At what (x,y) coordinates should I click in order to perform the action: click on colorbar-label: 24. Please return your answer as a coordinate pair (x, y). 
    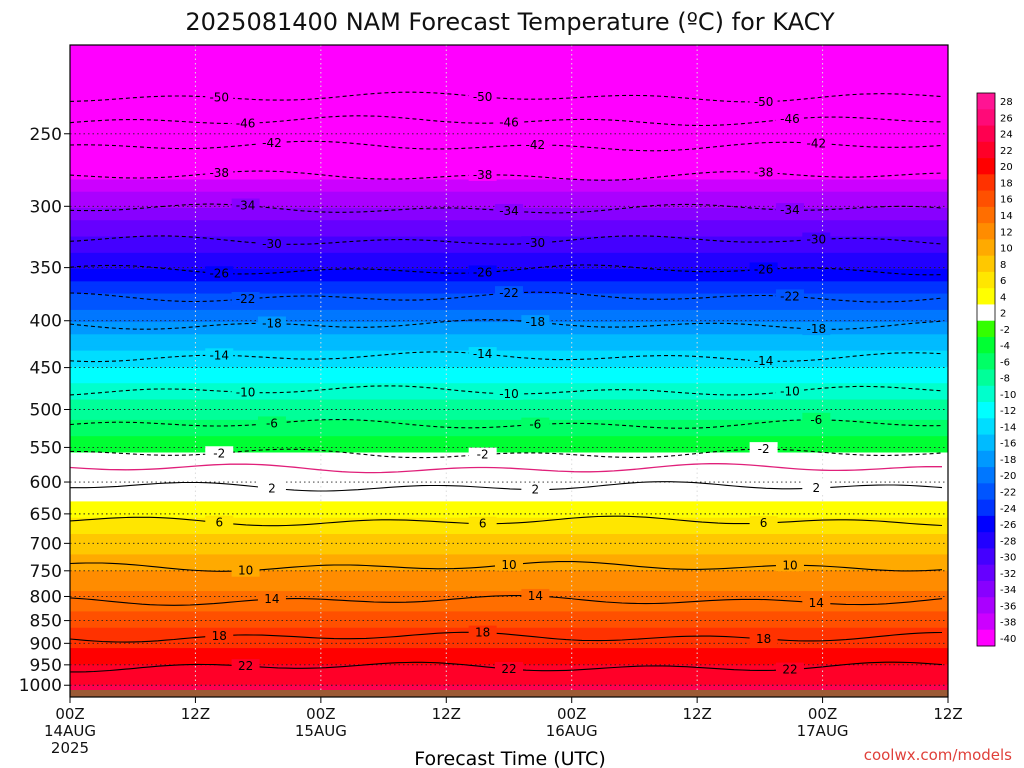
    Looking at the image, I should click on (1006, 135).